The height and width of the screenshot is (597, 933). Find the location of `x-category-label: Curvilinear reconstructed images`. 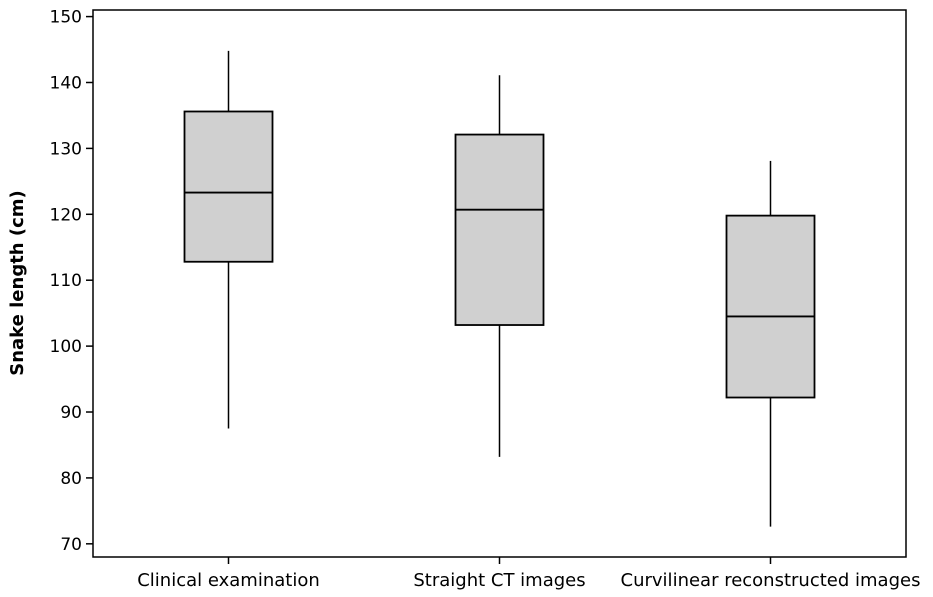

x-category-label: Curvilinear reconstructed images is located at coordinates (771, 580).